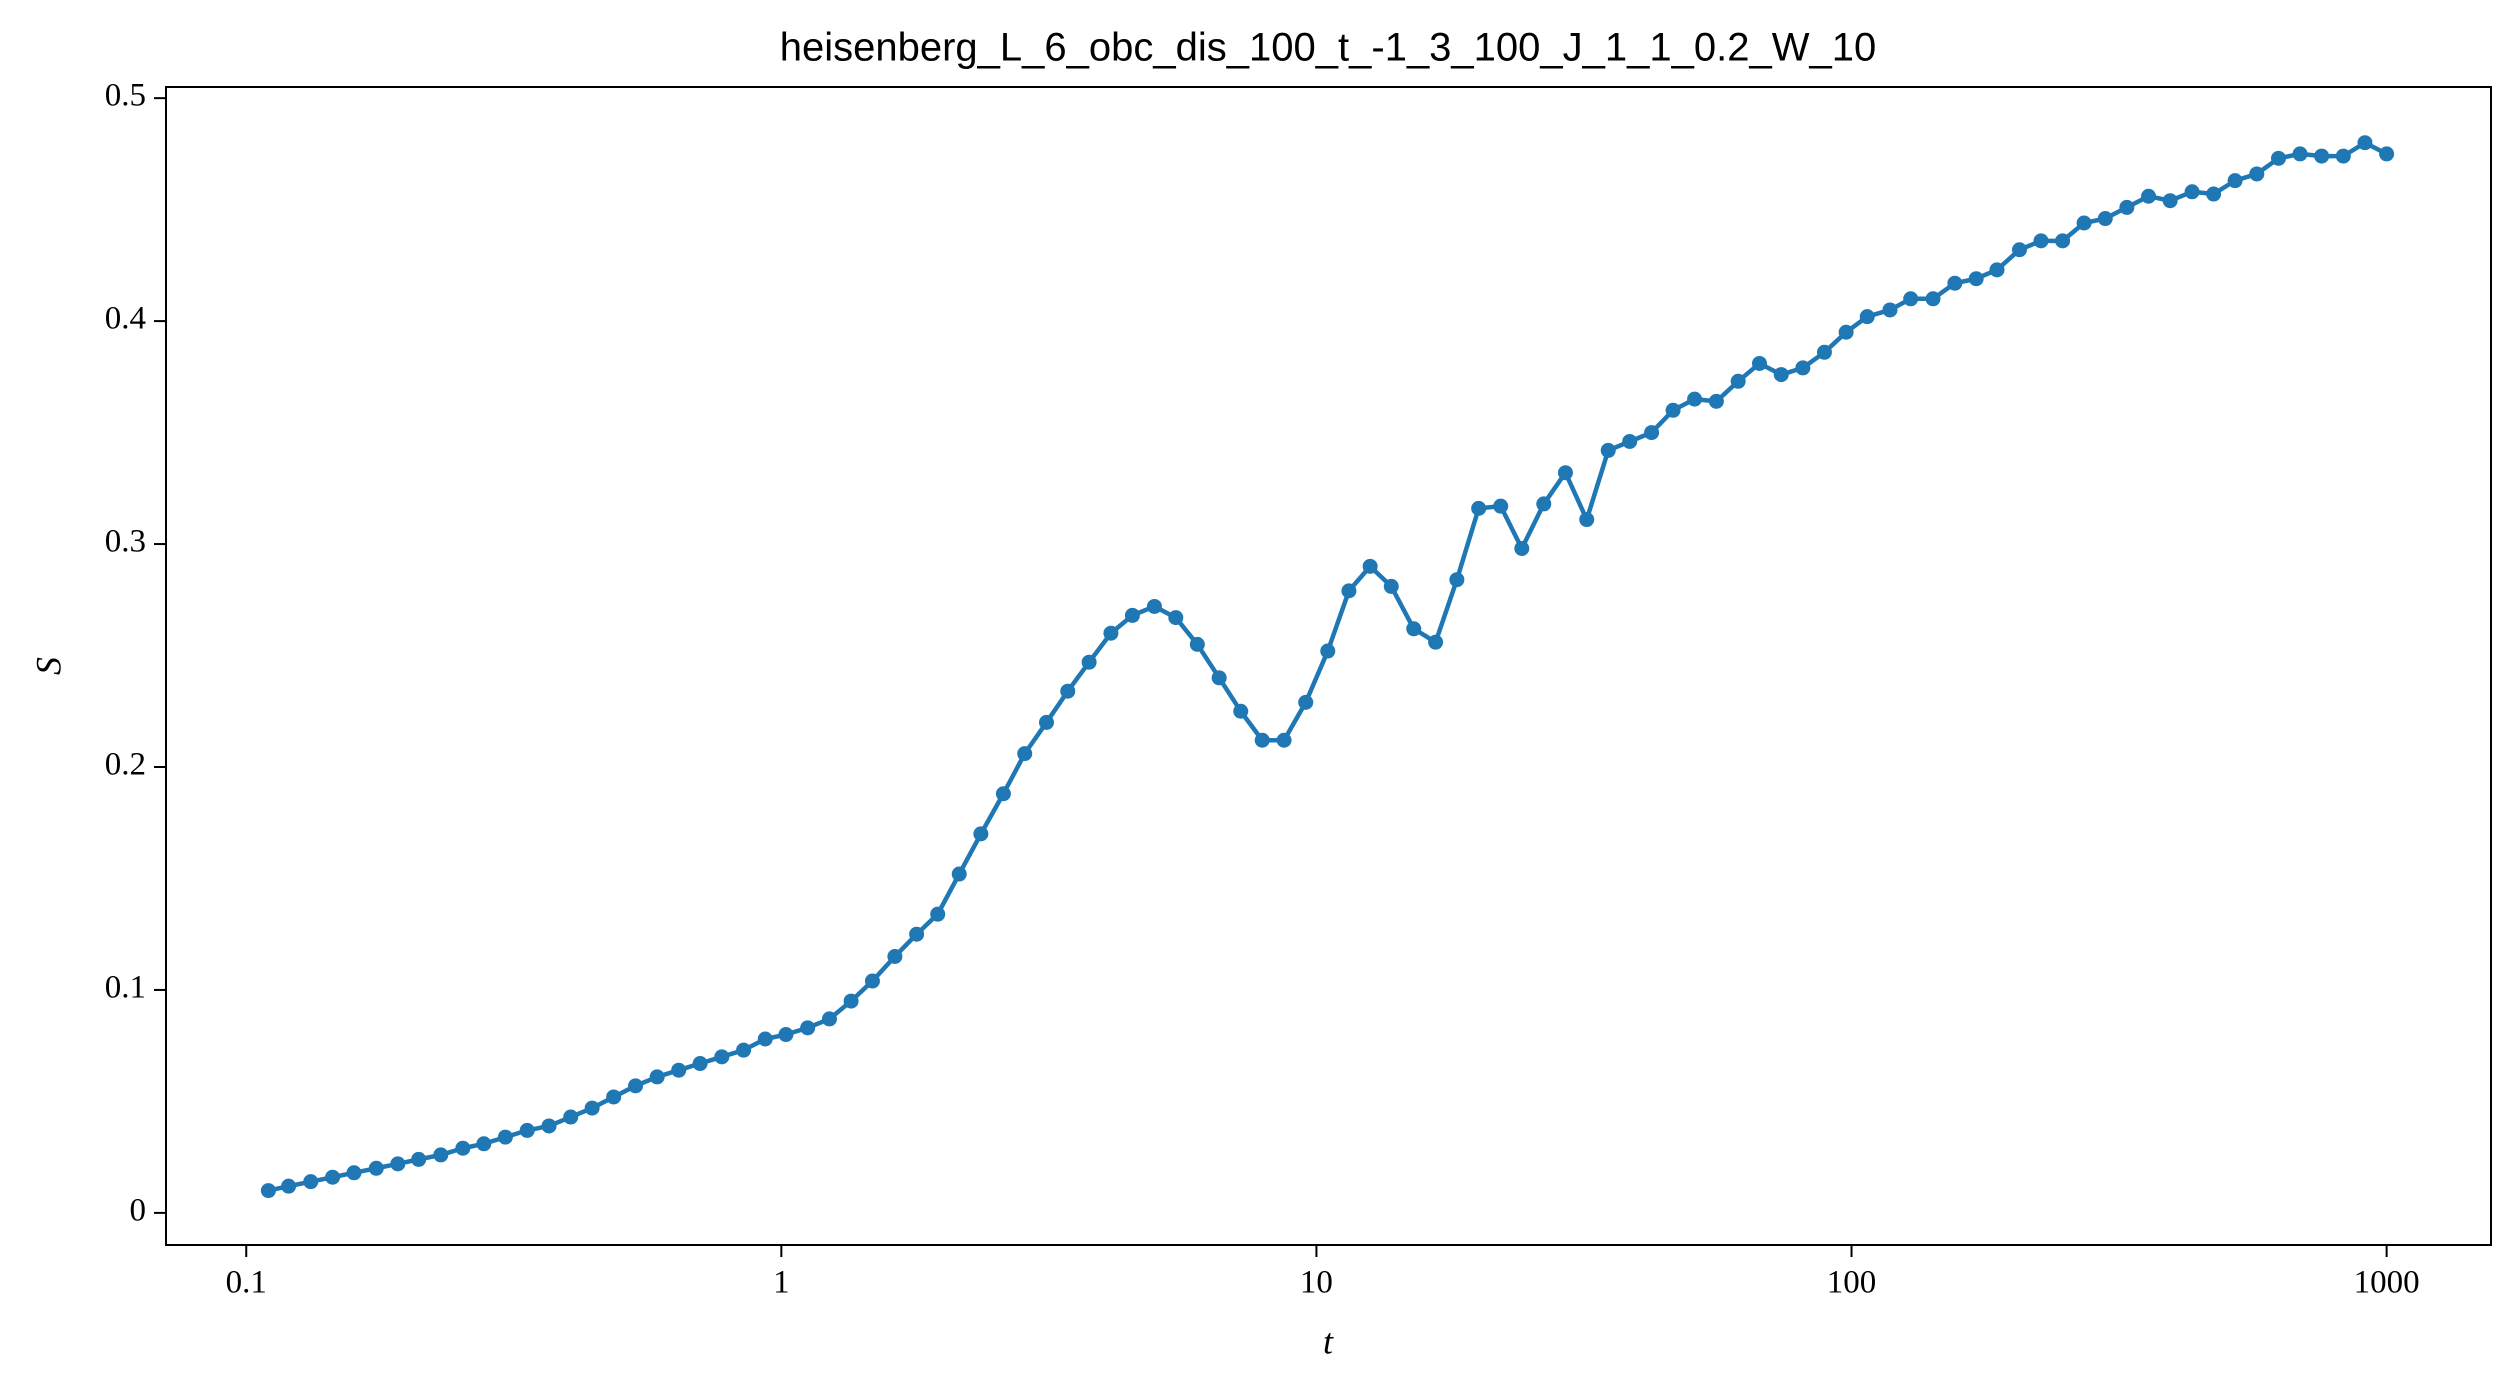 The width and height of the screenshot is (2520, 1394). Describe the element at coordinates (2387, 1283) in the screenshot. I see `x-tick-label: 1000` at that location.